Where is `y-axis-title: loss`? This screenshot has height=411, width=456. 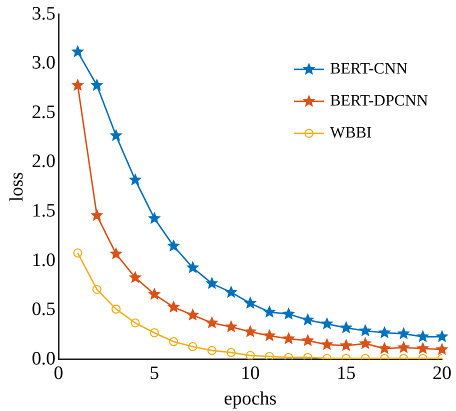 y-axis-title: loss is located at coordinates (17, 187).